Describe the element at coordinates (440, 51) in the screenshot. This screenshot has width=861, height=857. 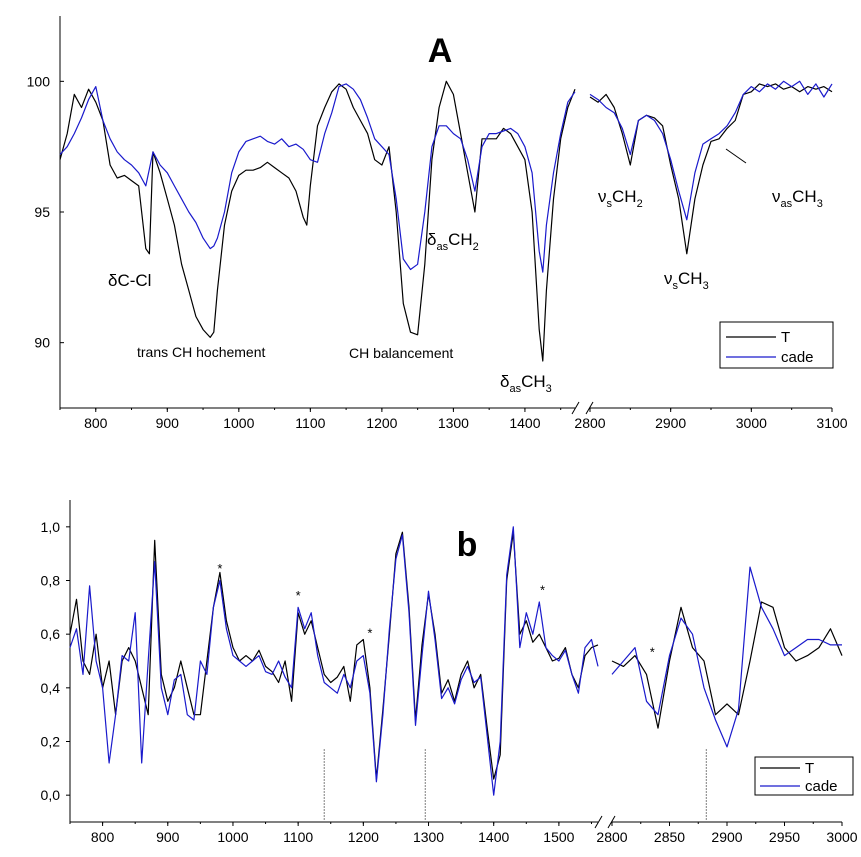
I see `panel-a-title: A` at that location.